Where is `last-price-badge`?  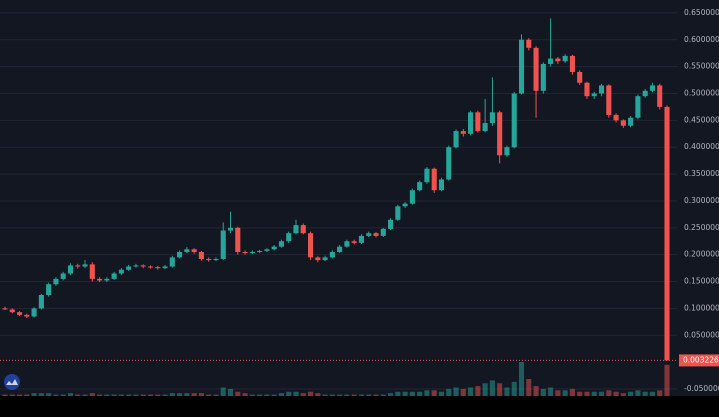
last-price-badge is located at coordinates (699, 360).